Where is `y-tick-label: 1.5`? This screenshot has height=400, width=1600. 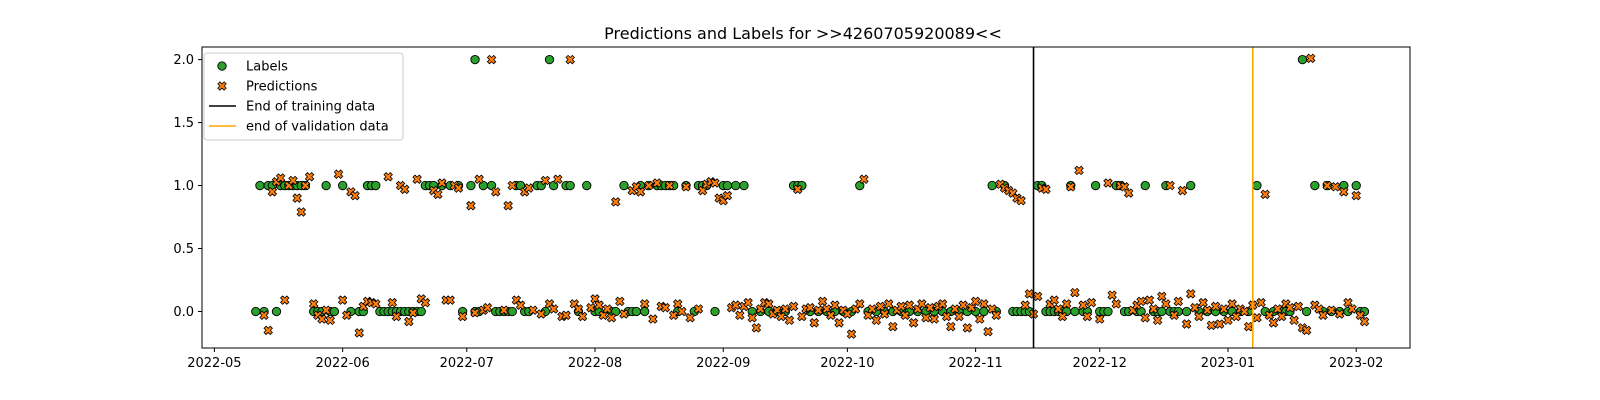
y-tick-label: 1.5 is located at coordinates (183, 123).